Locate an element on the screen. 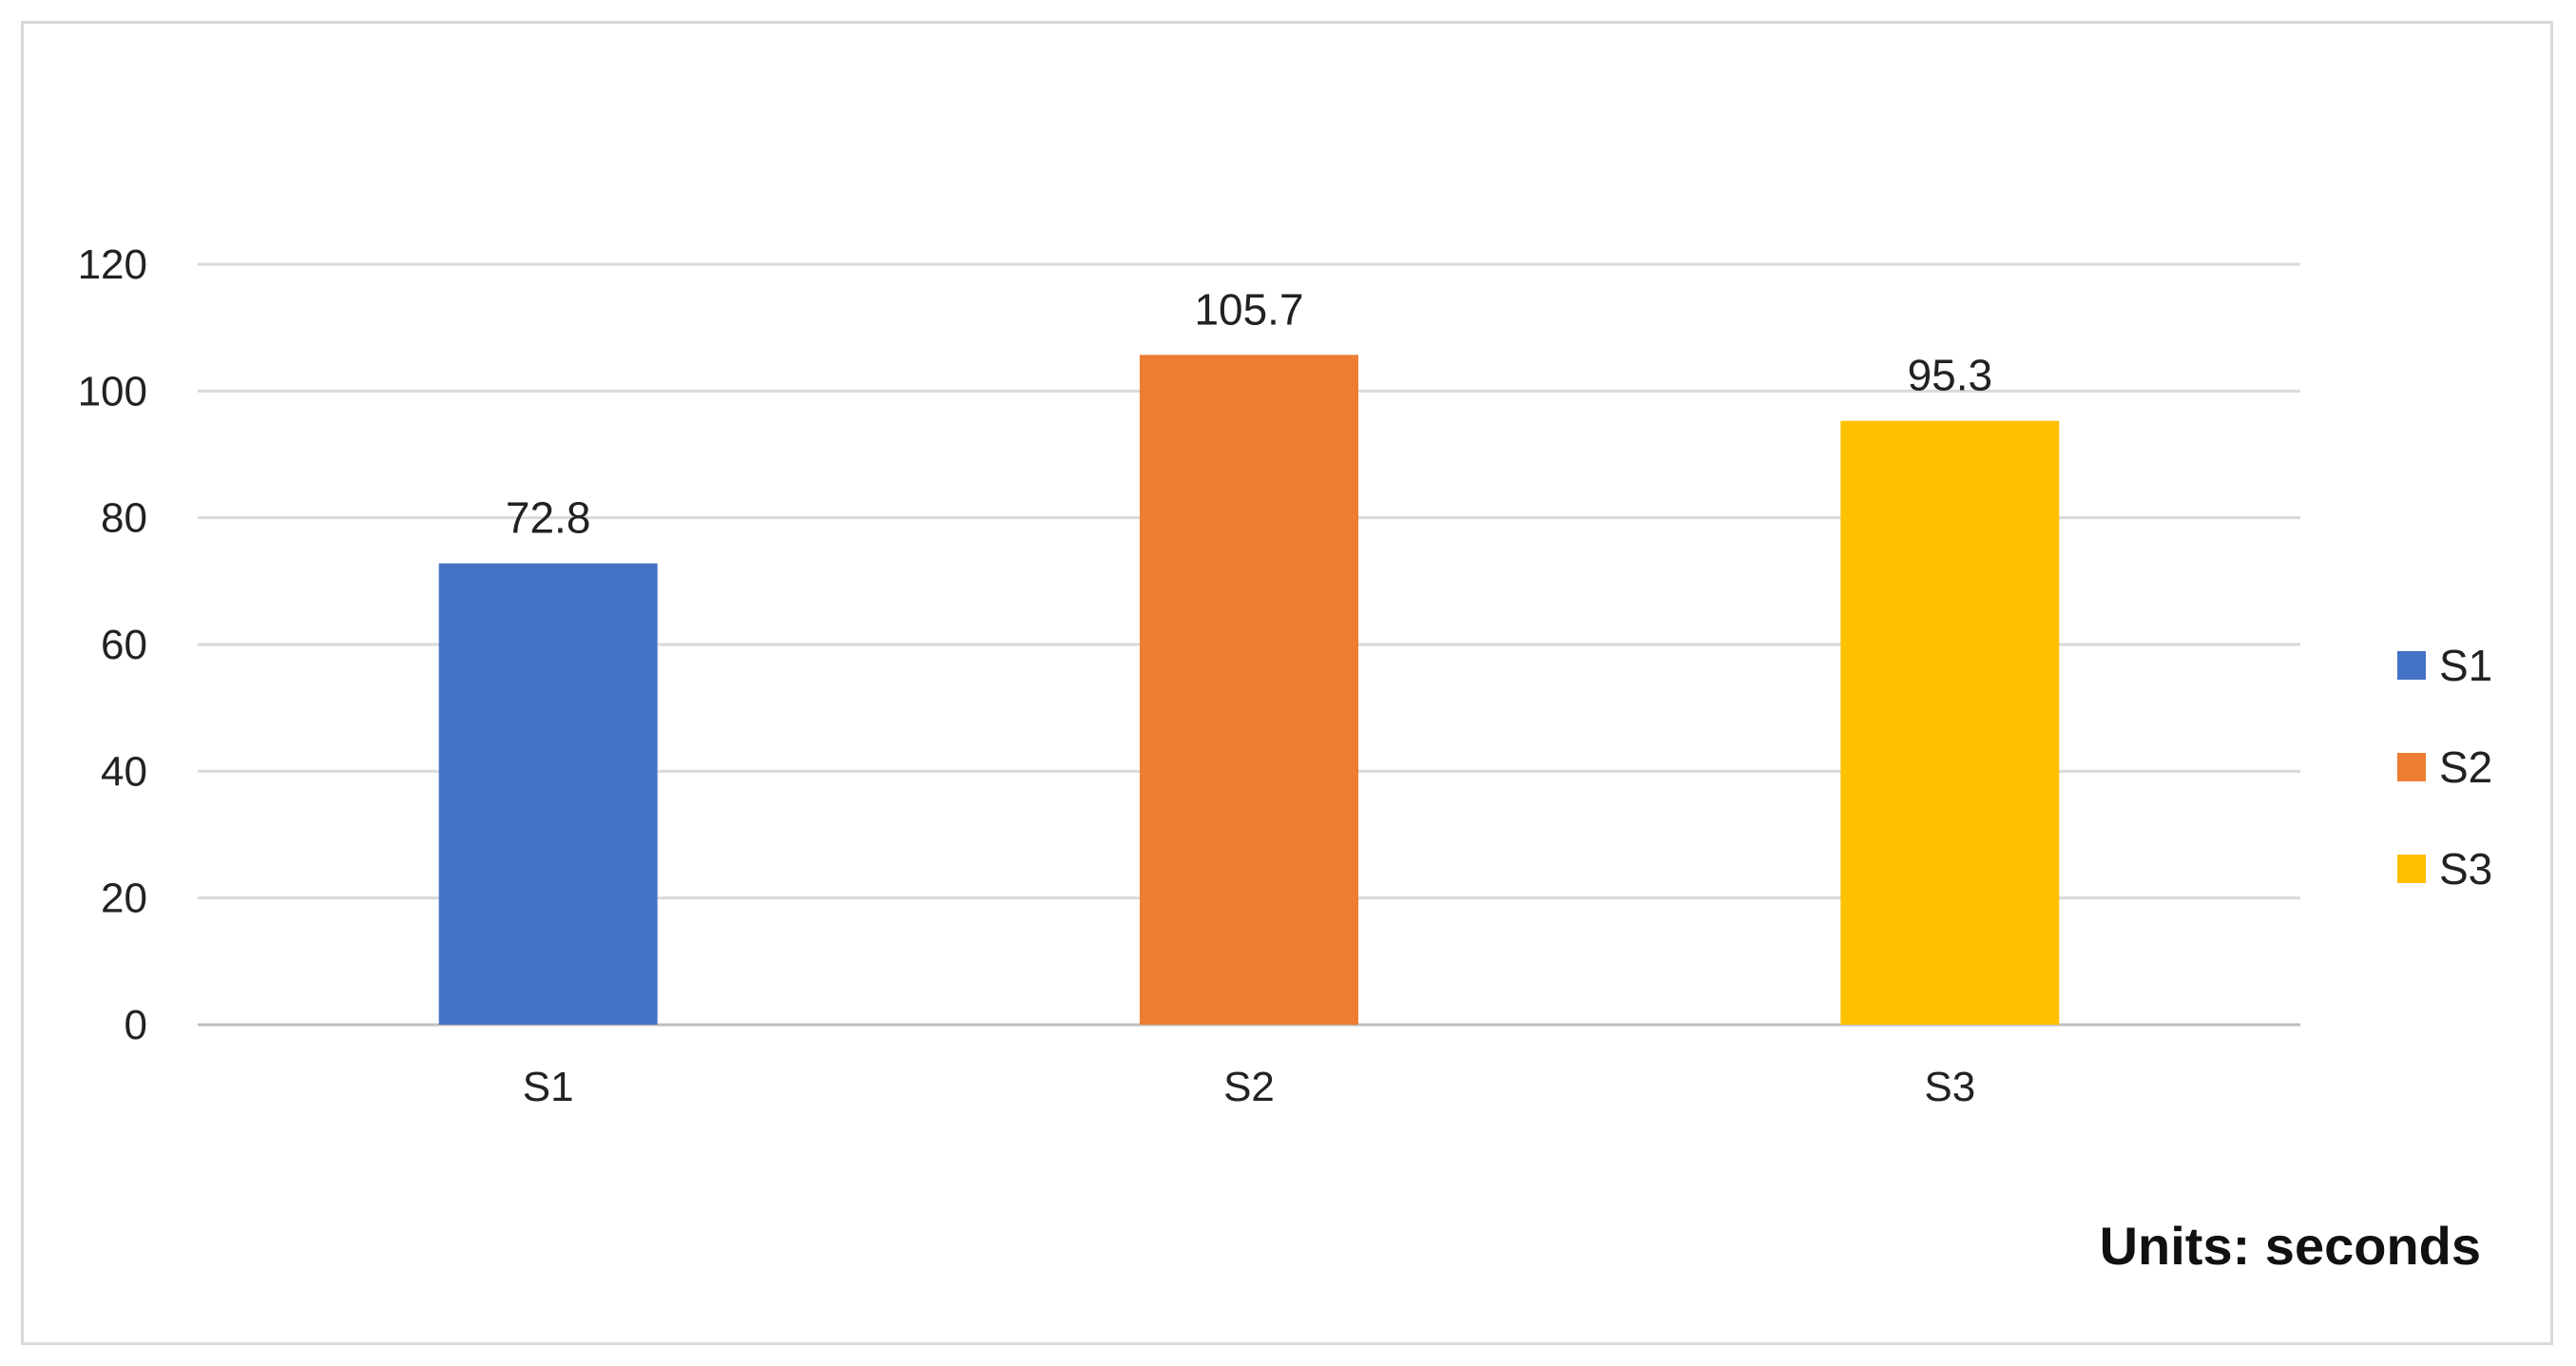 Image resolution: width=2576 pixels, height=1366 pixels. y-tick-label: 60 is located at coordinates (124, 645).